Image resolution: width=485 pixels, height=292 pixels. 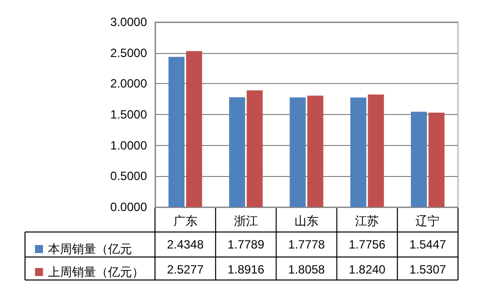 I want to click on y-tick-label: 2.5000, so click(x=129, y=53).